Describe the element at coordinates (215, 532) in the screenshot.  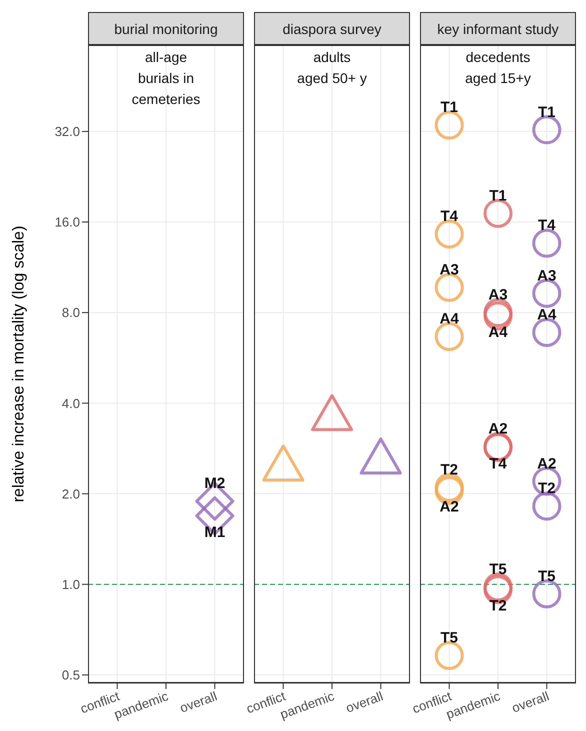
I see `annotation: M1` at that location.